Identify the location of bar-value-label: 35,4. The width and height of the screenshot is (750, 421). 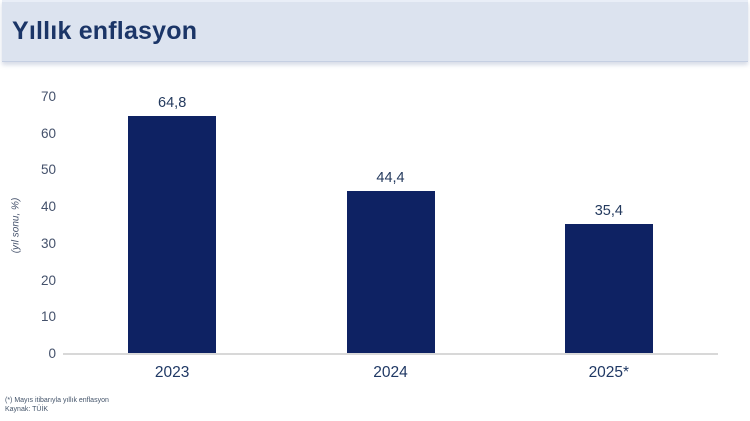
(608, 211).